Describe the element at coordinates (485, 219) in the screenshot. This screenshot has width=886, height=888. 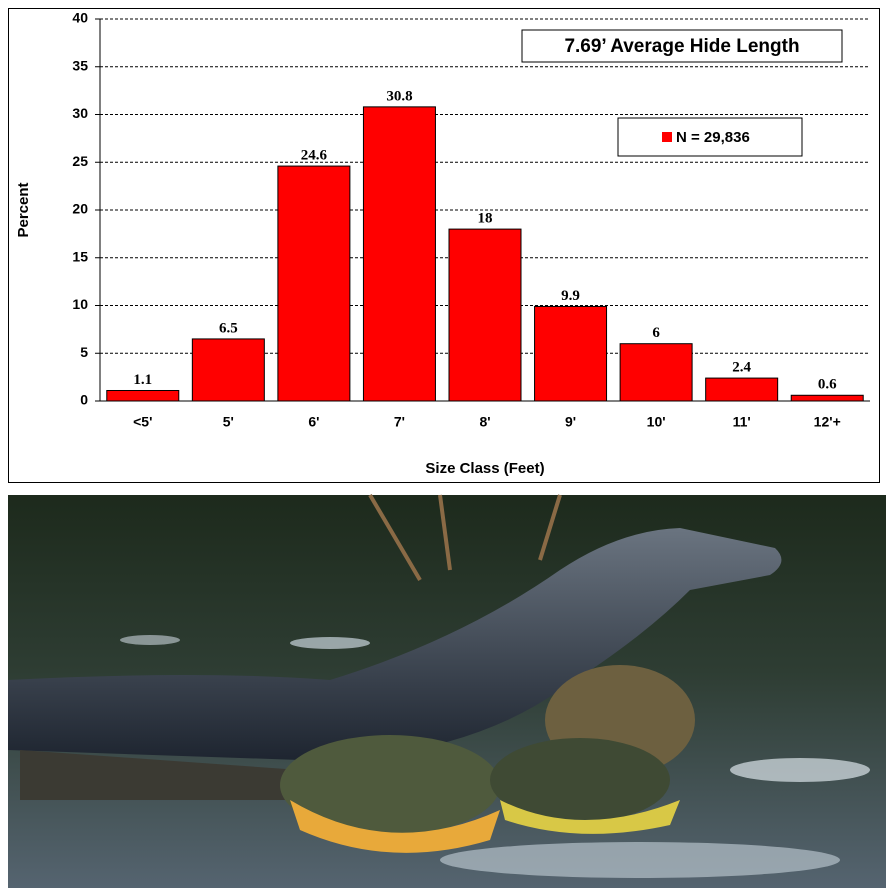
I see `value-label: 18` at that location.